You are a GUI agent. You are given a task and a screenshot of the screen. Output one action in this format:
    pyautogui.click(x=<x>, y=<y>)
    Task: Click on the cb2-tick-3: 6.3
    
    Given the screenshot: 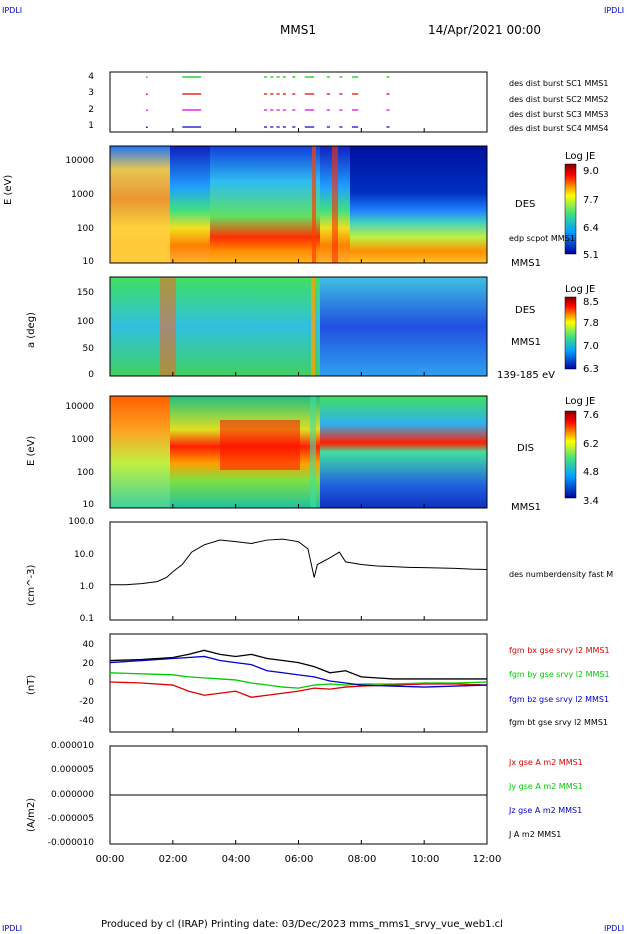 What is the action you would take?
    pyautogui.click(x=591, y=369)
    